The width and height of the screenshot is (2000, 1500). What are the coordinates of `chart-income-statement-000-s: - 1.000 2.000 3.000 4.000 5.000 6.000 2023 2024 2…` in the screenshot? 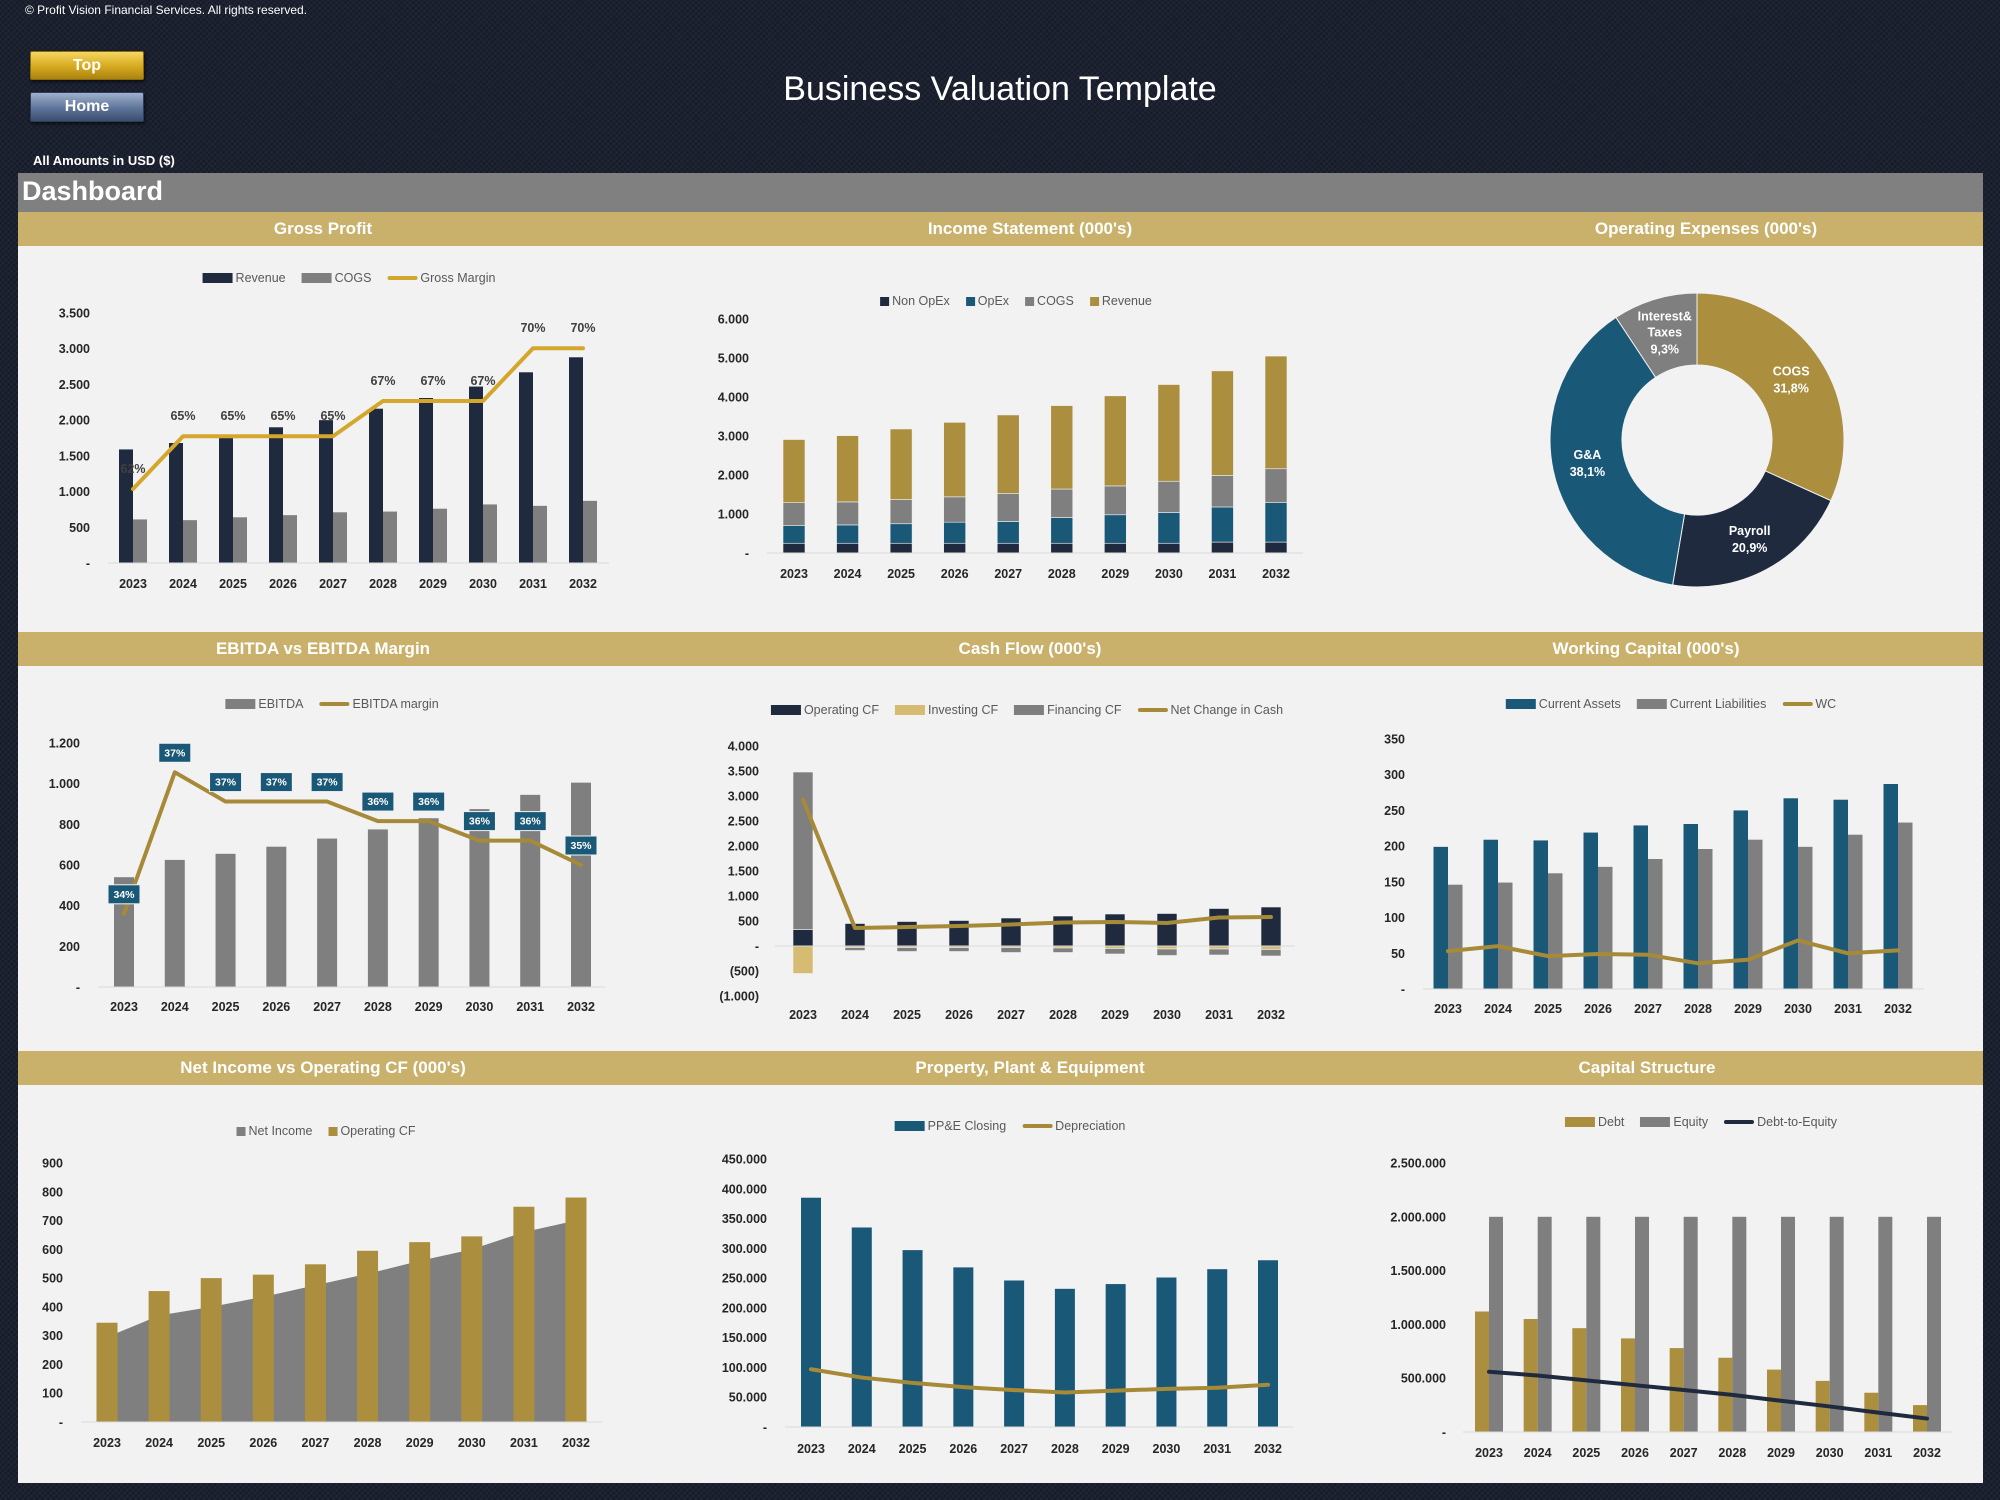 It's located at (1010, 447).